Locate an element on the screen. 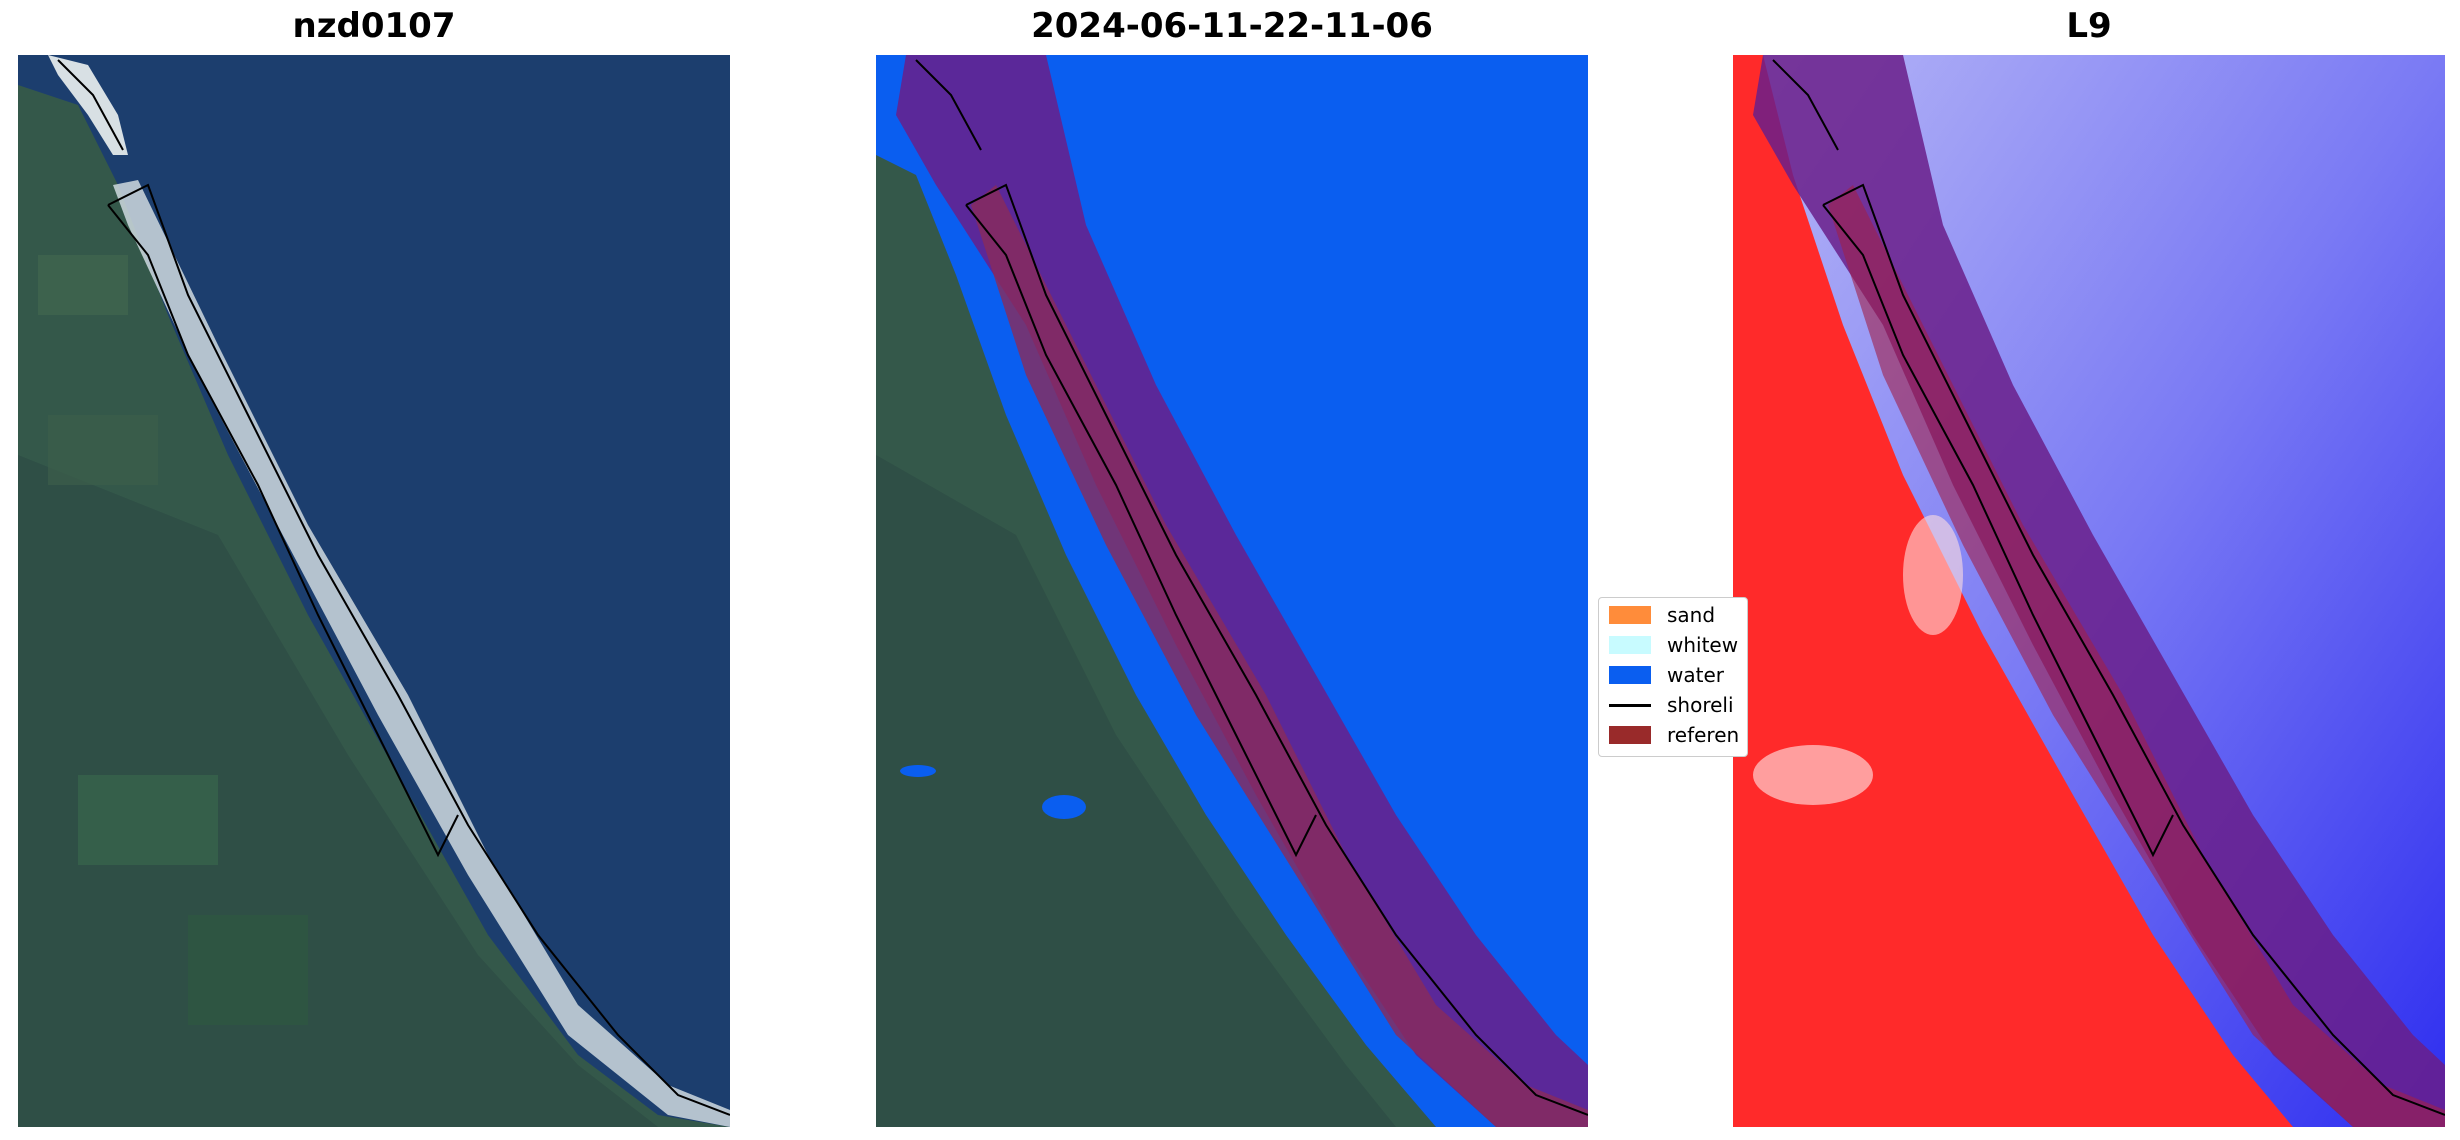  legend-label: shoreli is located at coordinates (1700, 705).